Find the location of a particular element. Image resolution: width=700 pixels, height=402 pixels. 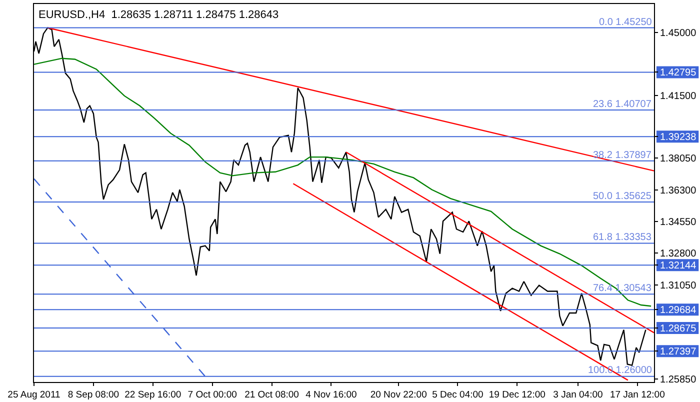

x-tick-label: 4 Nov 16:00 is located at coordinates (331, 394).